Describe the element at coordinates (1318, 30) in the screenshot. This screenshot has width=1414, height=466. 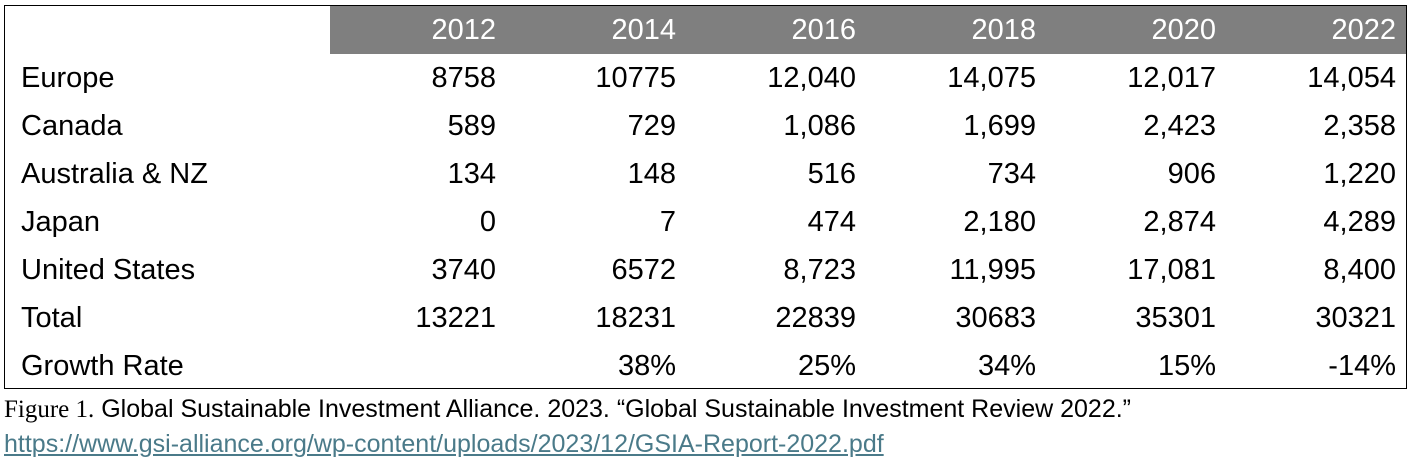
I see `column-header-2022: 2022` at that location.